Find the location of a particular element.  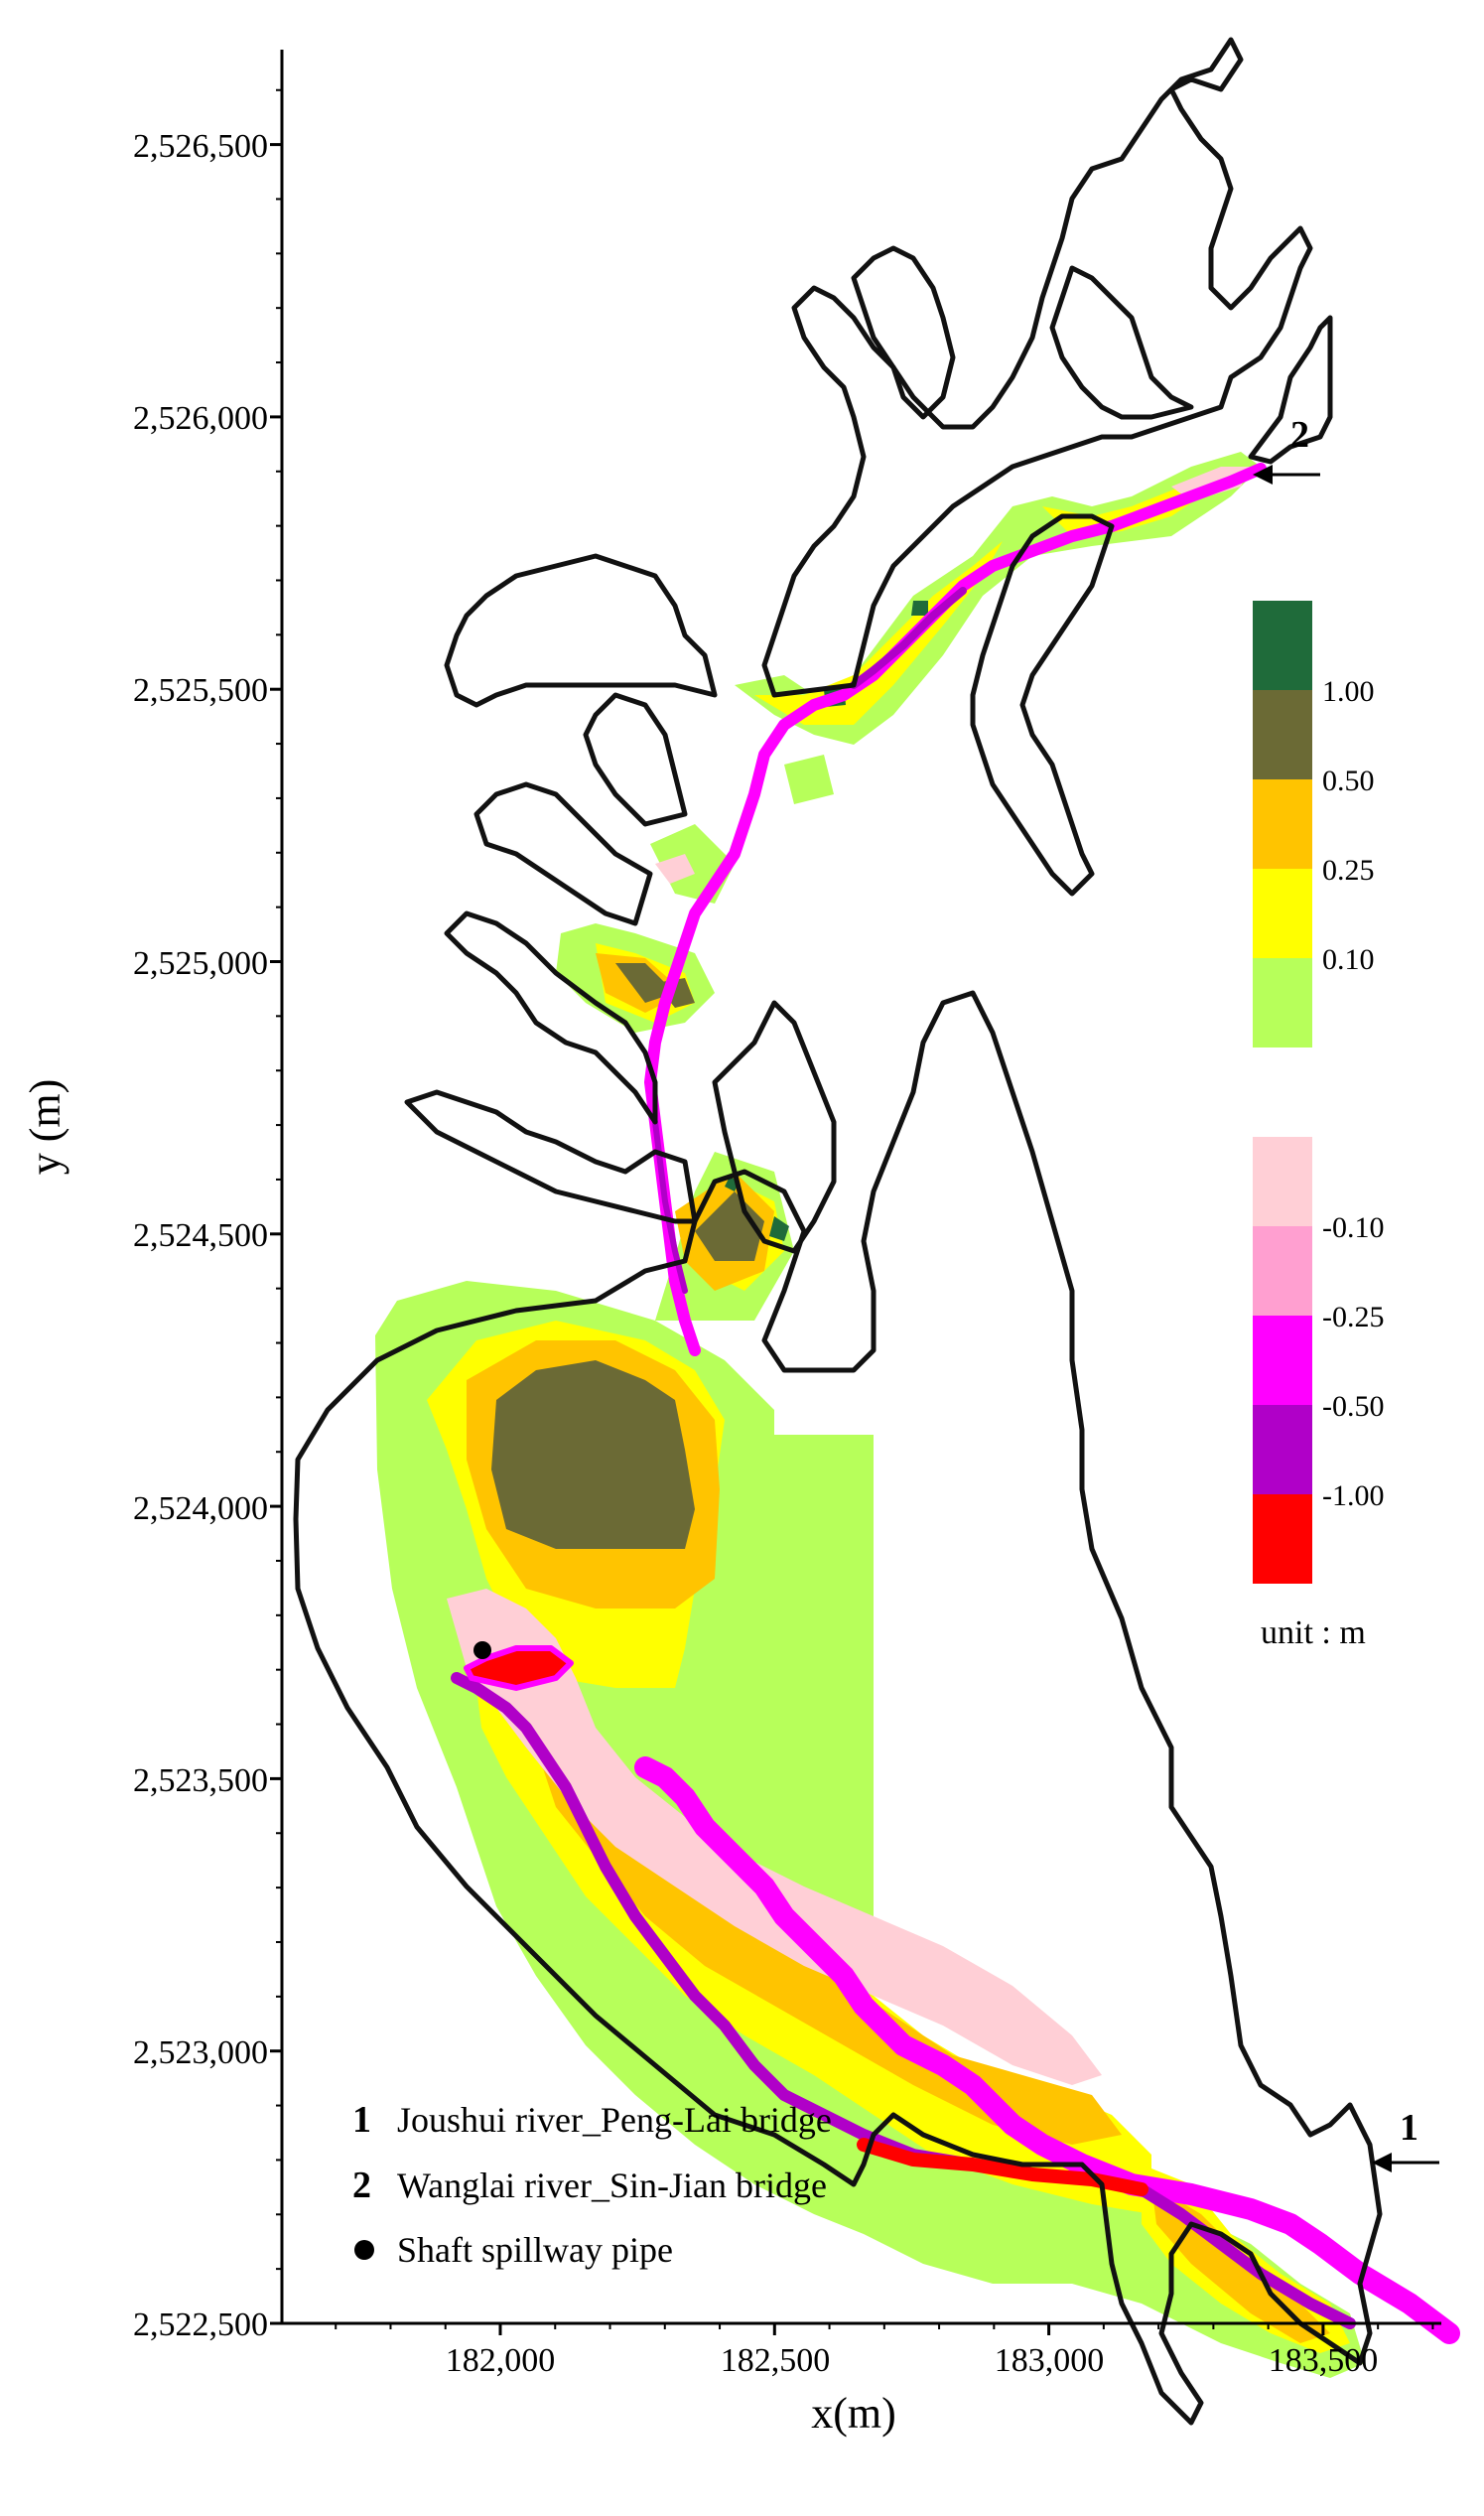

y-tick-label: 2,523,000 is located at coordinates (200, 2052).